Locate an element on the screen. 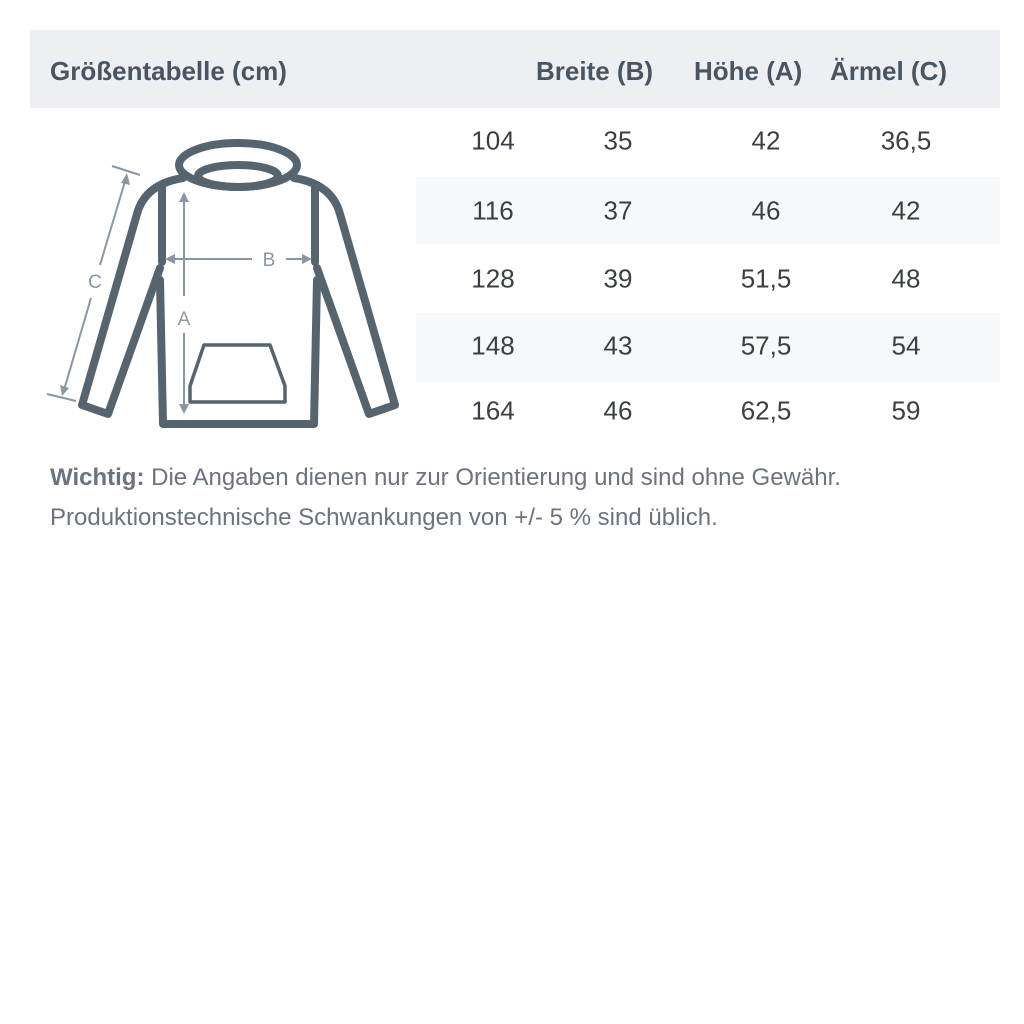 Image resolution: width=1024 pixels, height=1024 pixels. cell-hoehe: 51,5 is located at coordinates (766, 278).